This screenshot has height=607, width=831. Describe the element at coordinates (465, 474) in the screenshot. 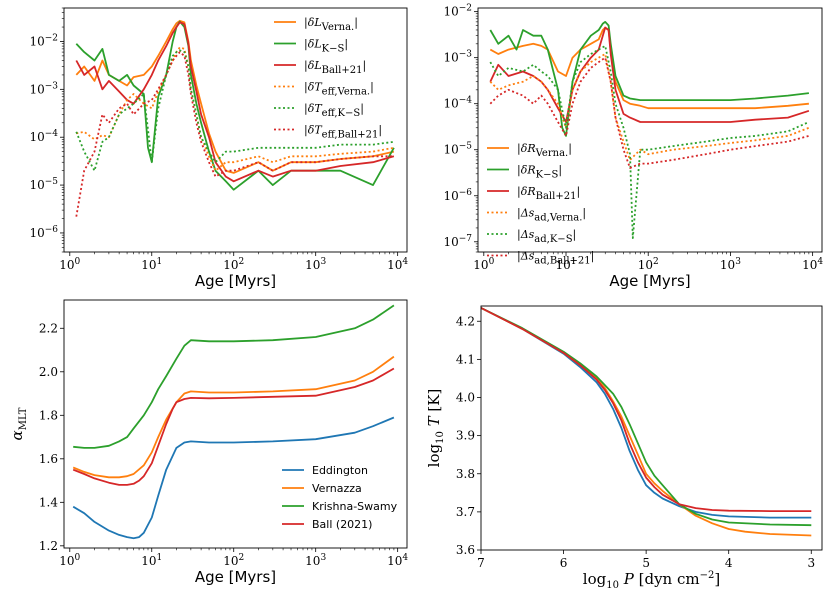

I see `y-tick-label: 3.8` at that location.